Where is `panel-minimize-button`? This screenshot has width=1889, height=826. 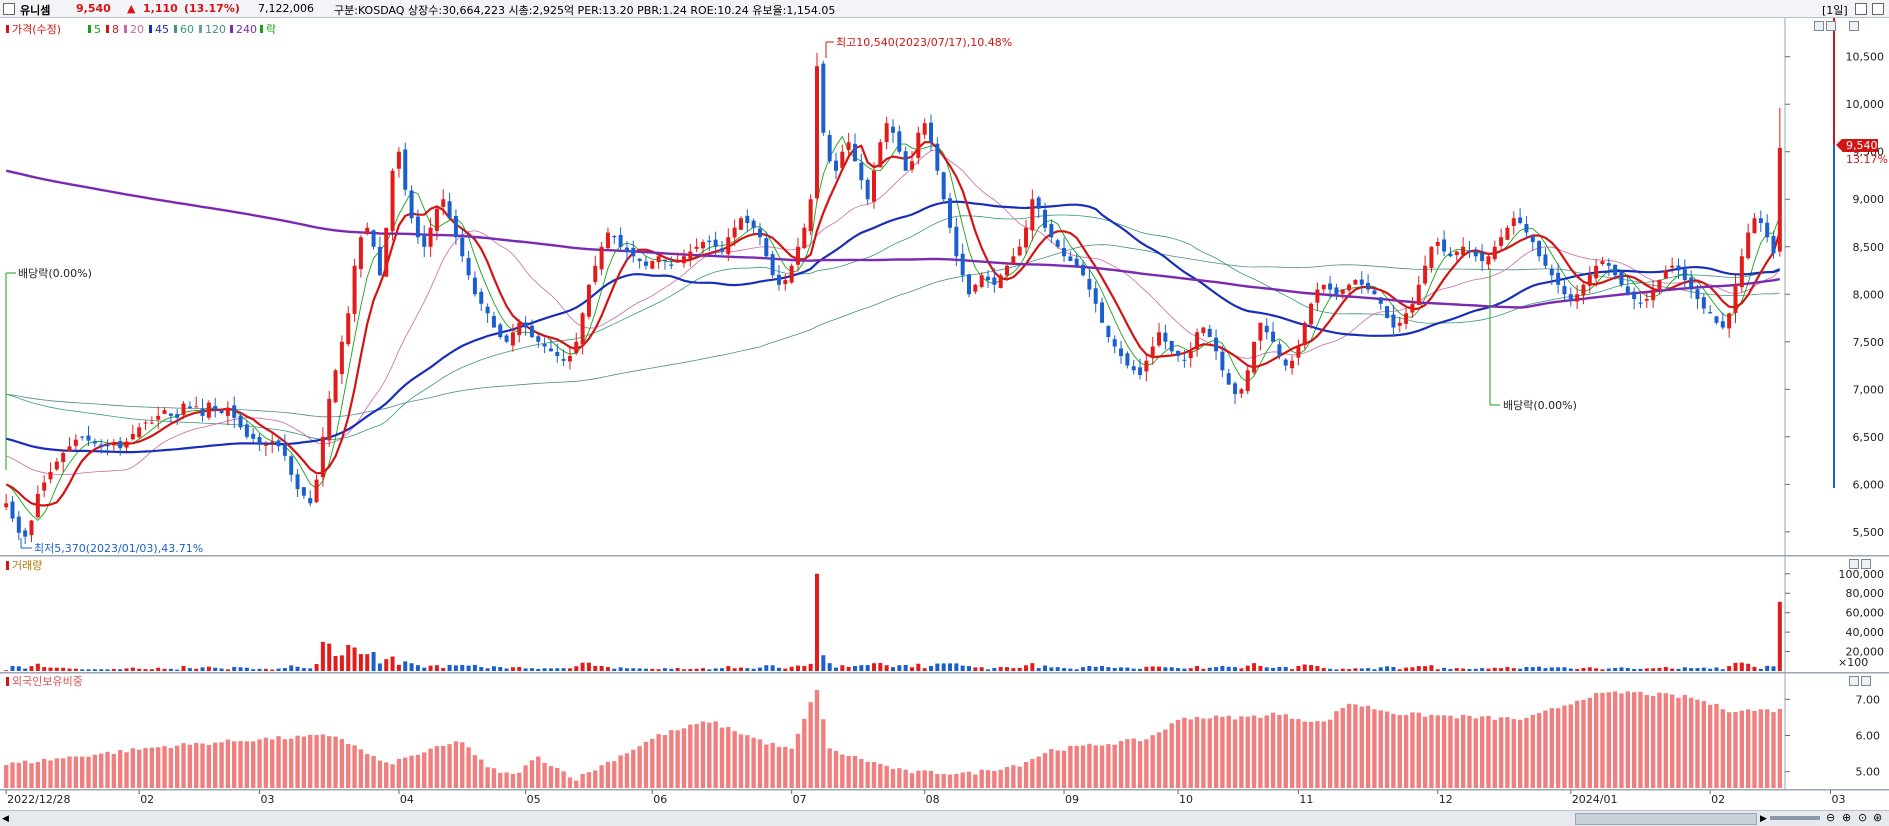 panel-minimize-button is located at coordinates (1819, 26).